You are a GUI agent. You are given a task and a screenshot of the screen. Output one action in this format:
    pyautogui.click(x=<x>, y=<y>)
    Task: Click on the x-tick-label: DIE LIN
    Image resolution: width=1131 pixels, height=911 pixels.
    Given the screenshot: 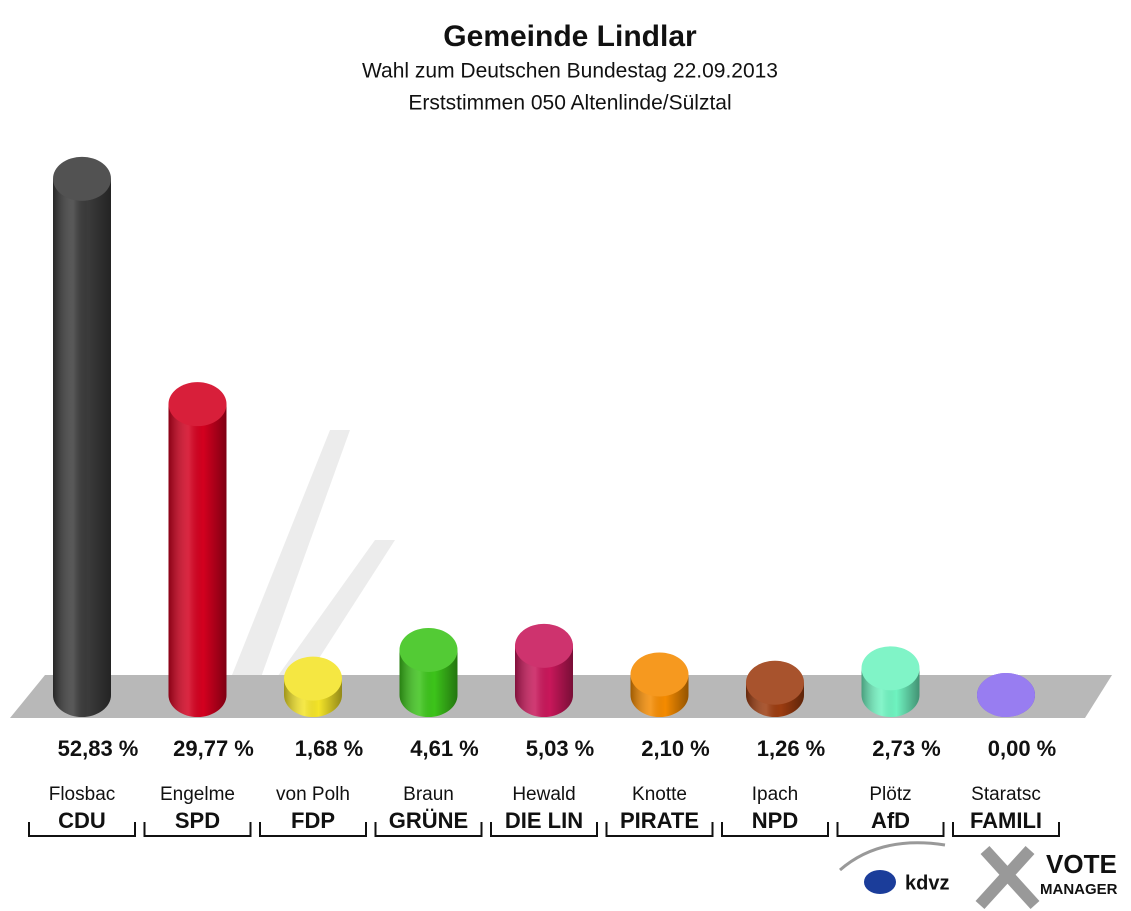 What is the action you would take?
    pyautogui.click(x=544, y=820)
    